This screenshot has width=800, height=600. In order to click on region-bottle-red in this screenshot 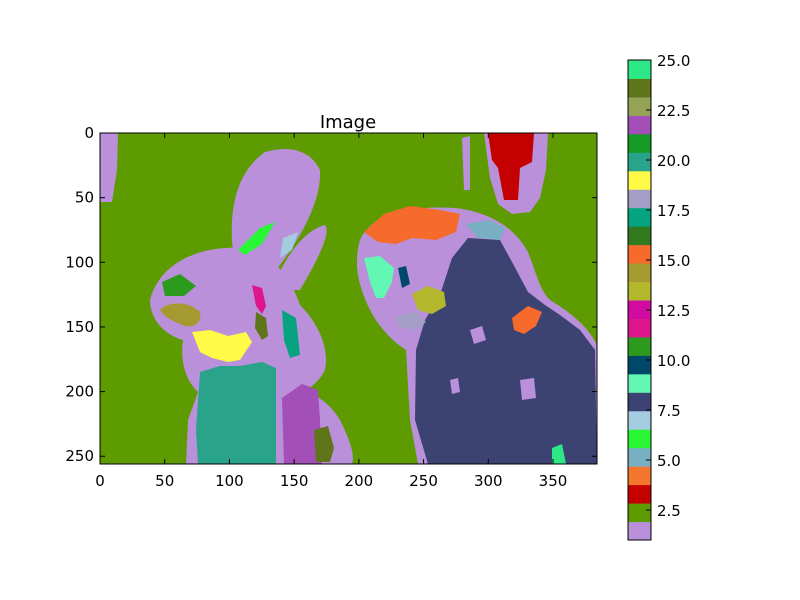, I will do `click(511, 166)`.